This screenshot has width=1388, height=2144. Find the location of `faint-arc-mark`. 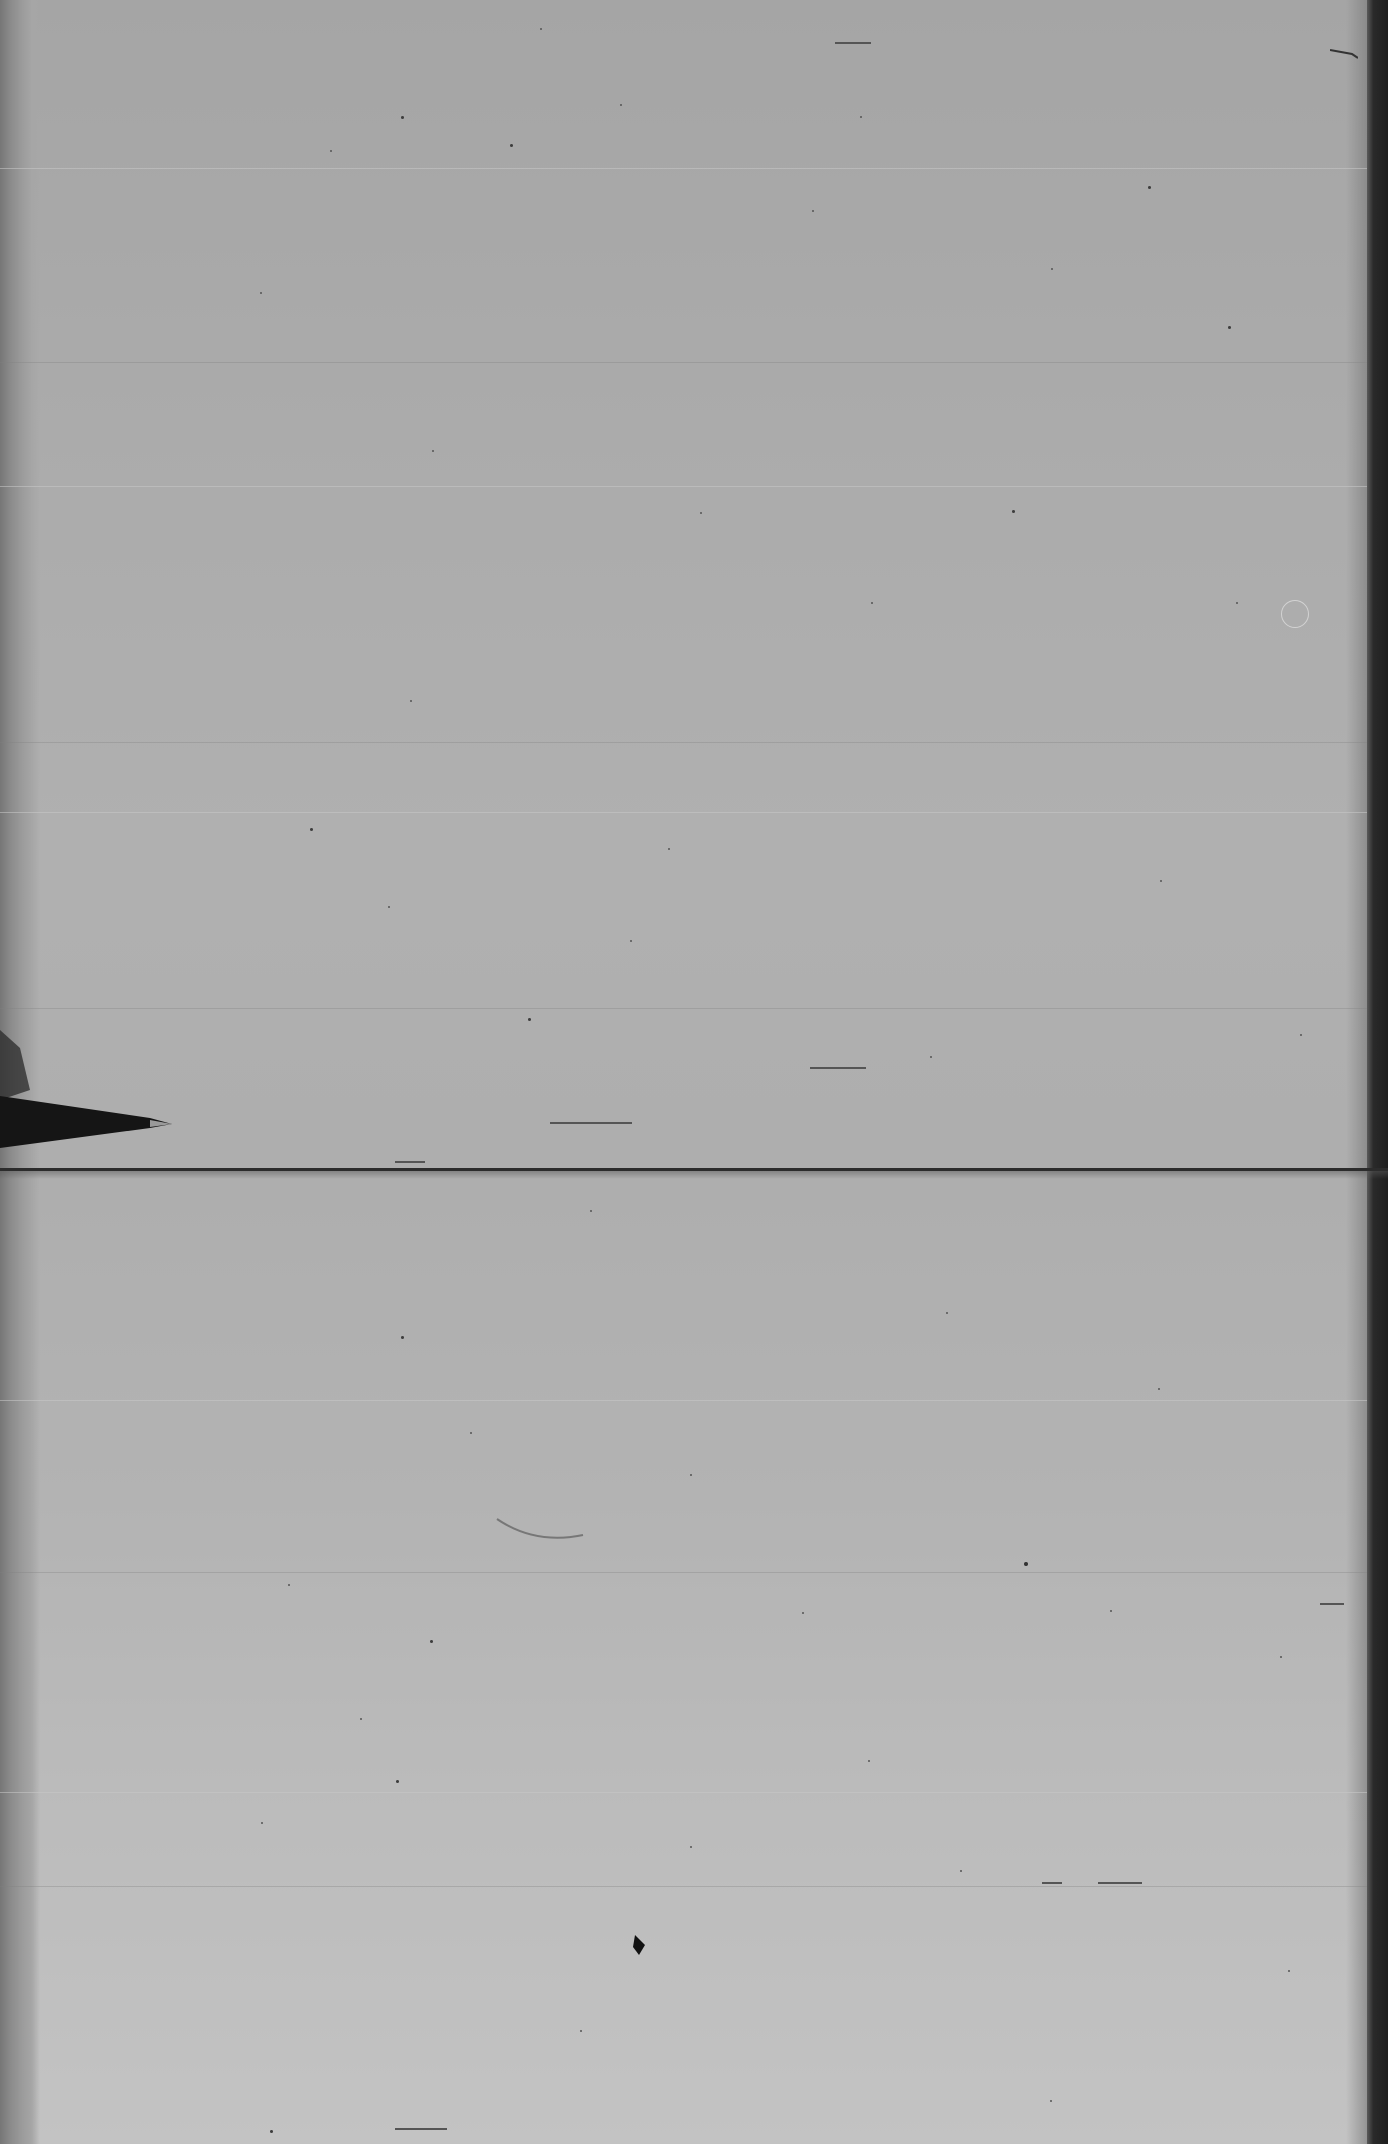

faint-arc-mark is located at coordinates (540, 1528).